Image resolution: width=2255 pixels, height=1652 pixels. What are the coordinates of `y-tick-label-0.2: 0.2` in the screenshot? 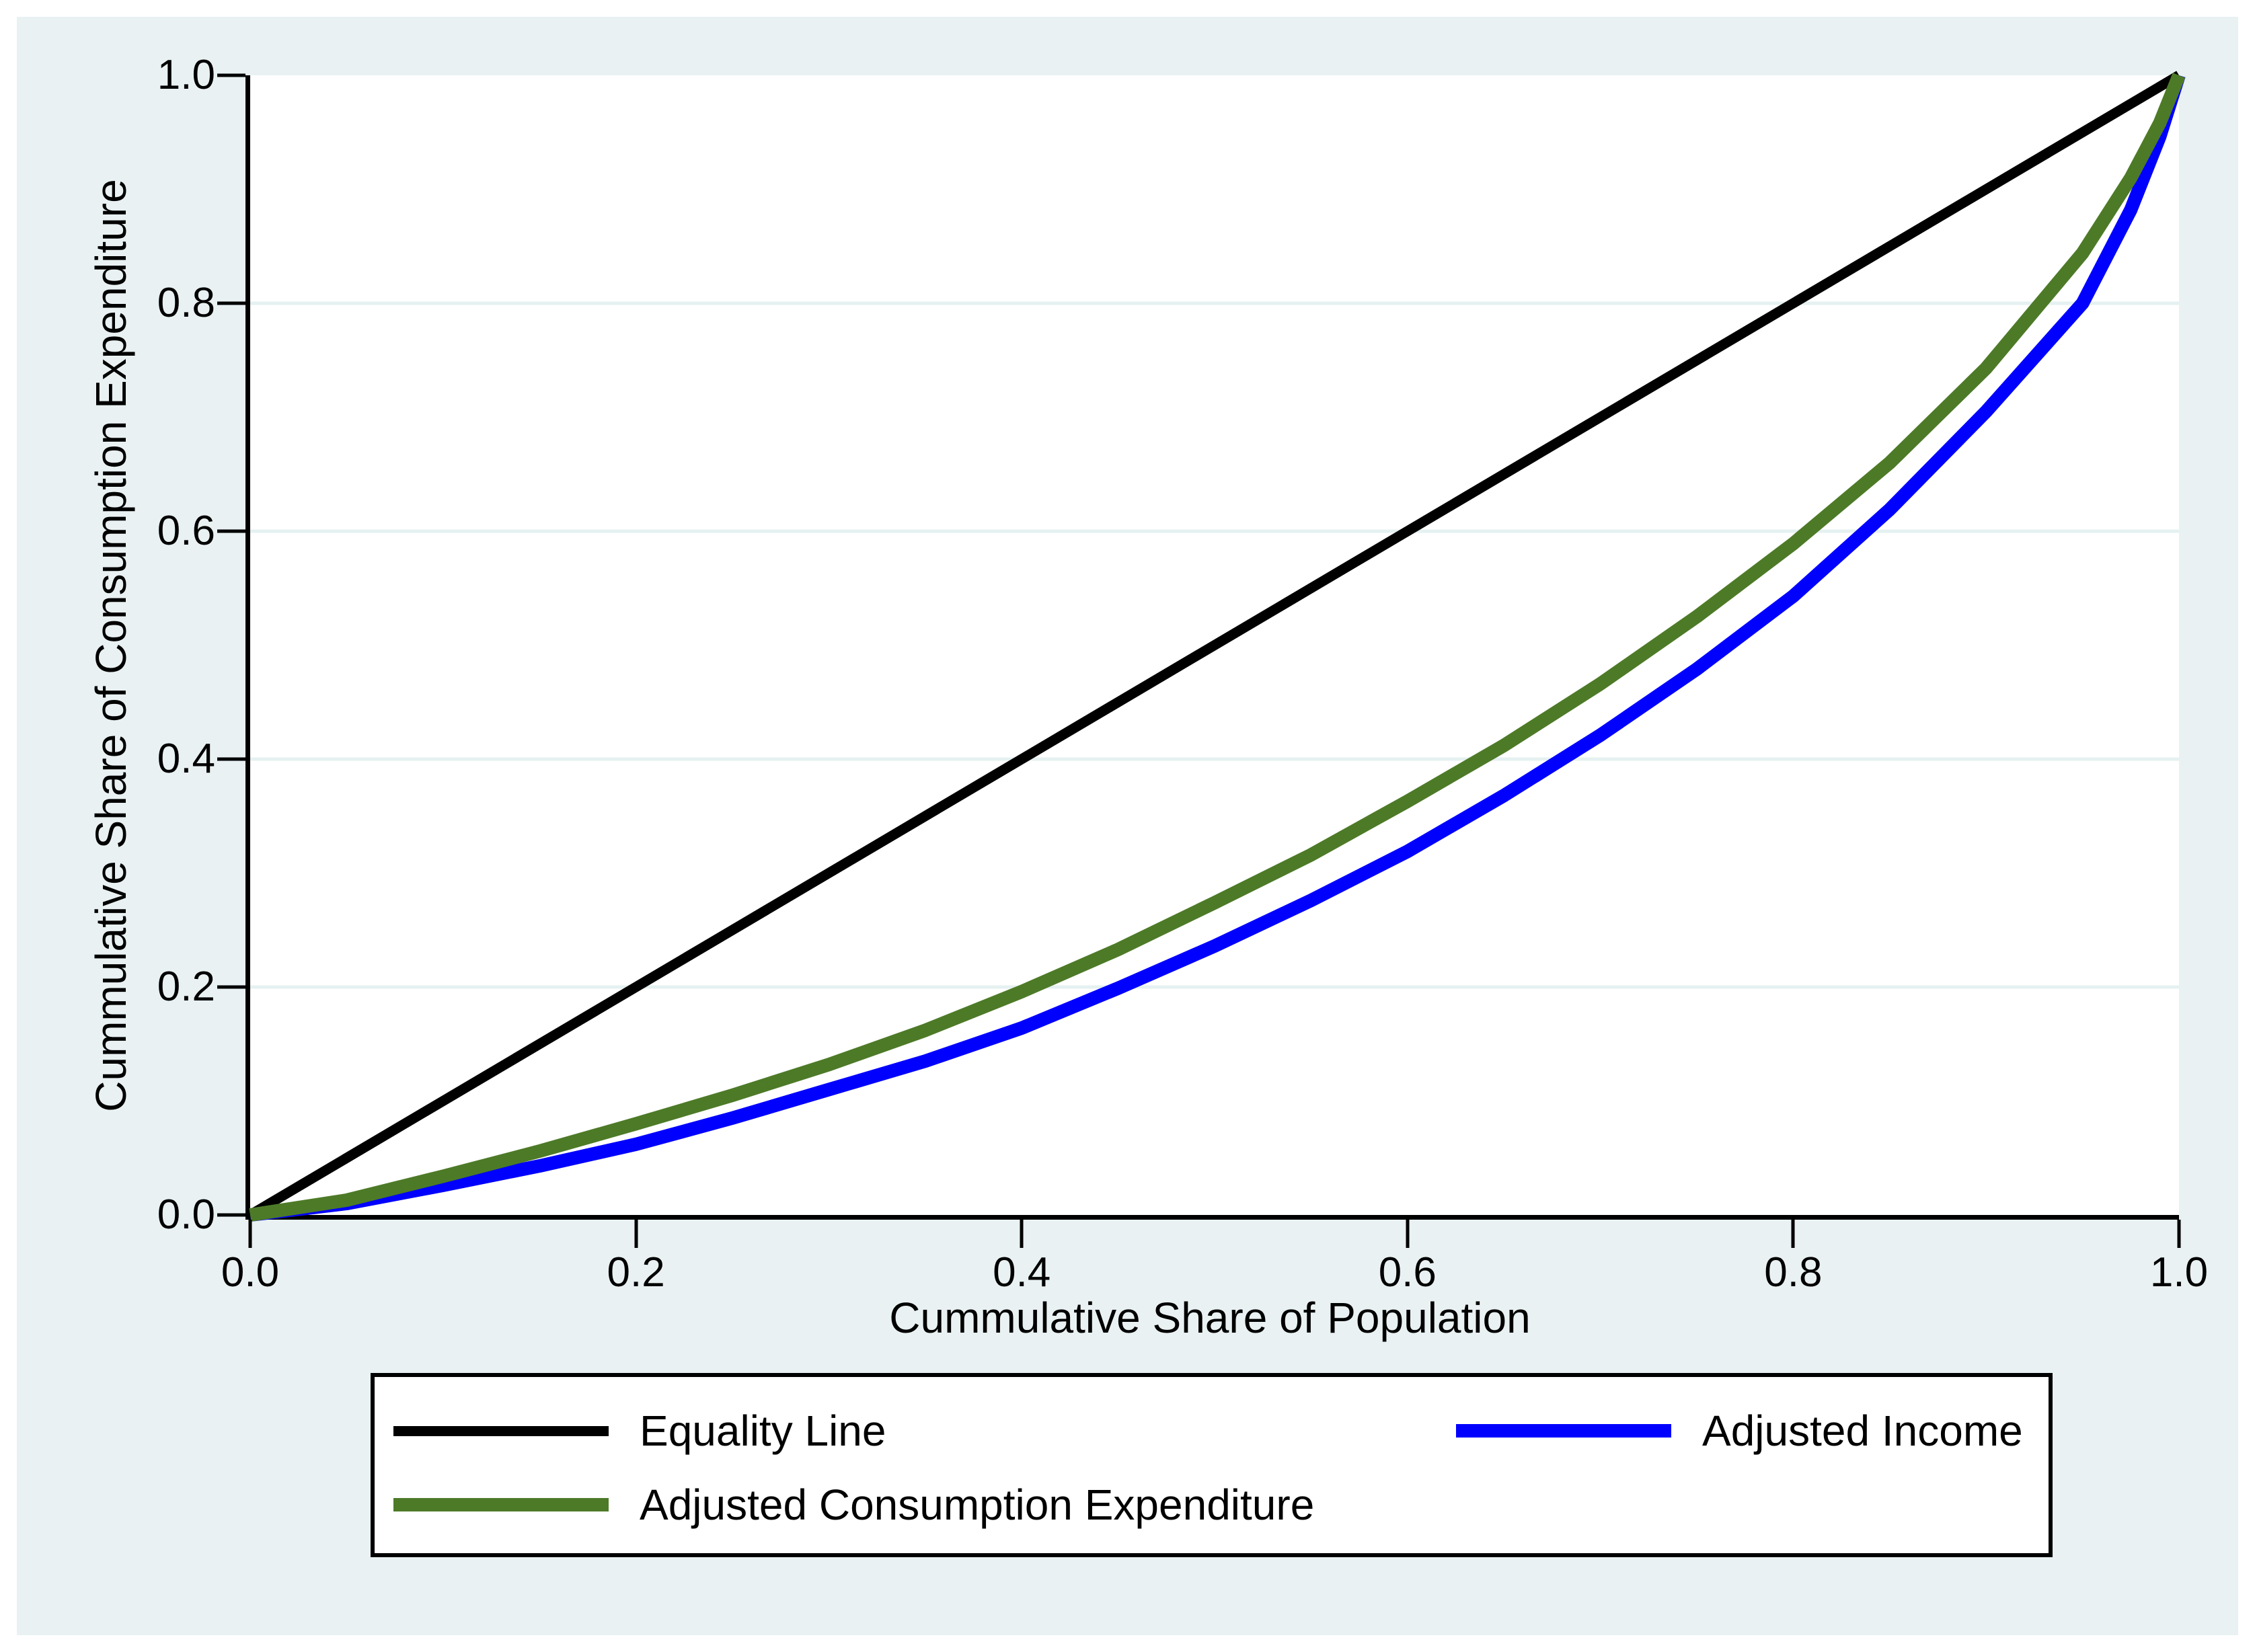 It's located at (186, 986).